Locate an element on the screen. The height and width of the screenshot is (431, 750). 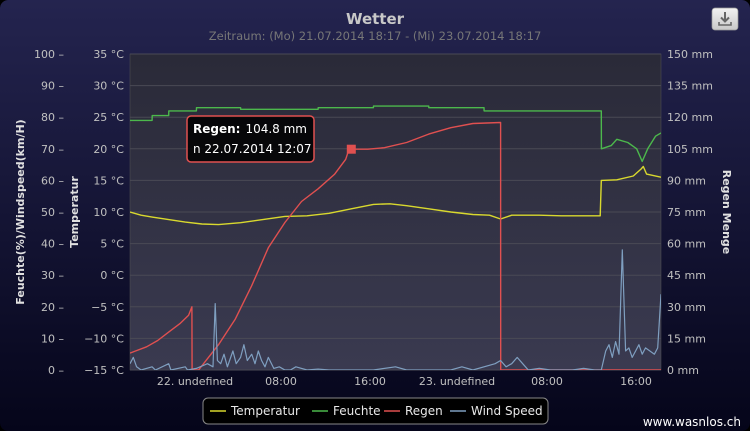
y-tick-label: 30 – is located at coordinates (52, 275).